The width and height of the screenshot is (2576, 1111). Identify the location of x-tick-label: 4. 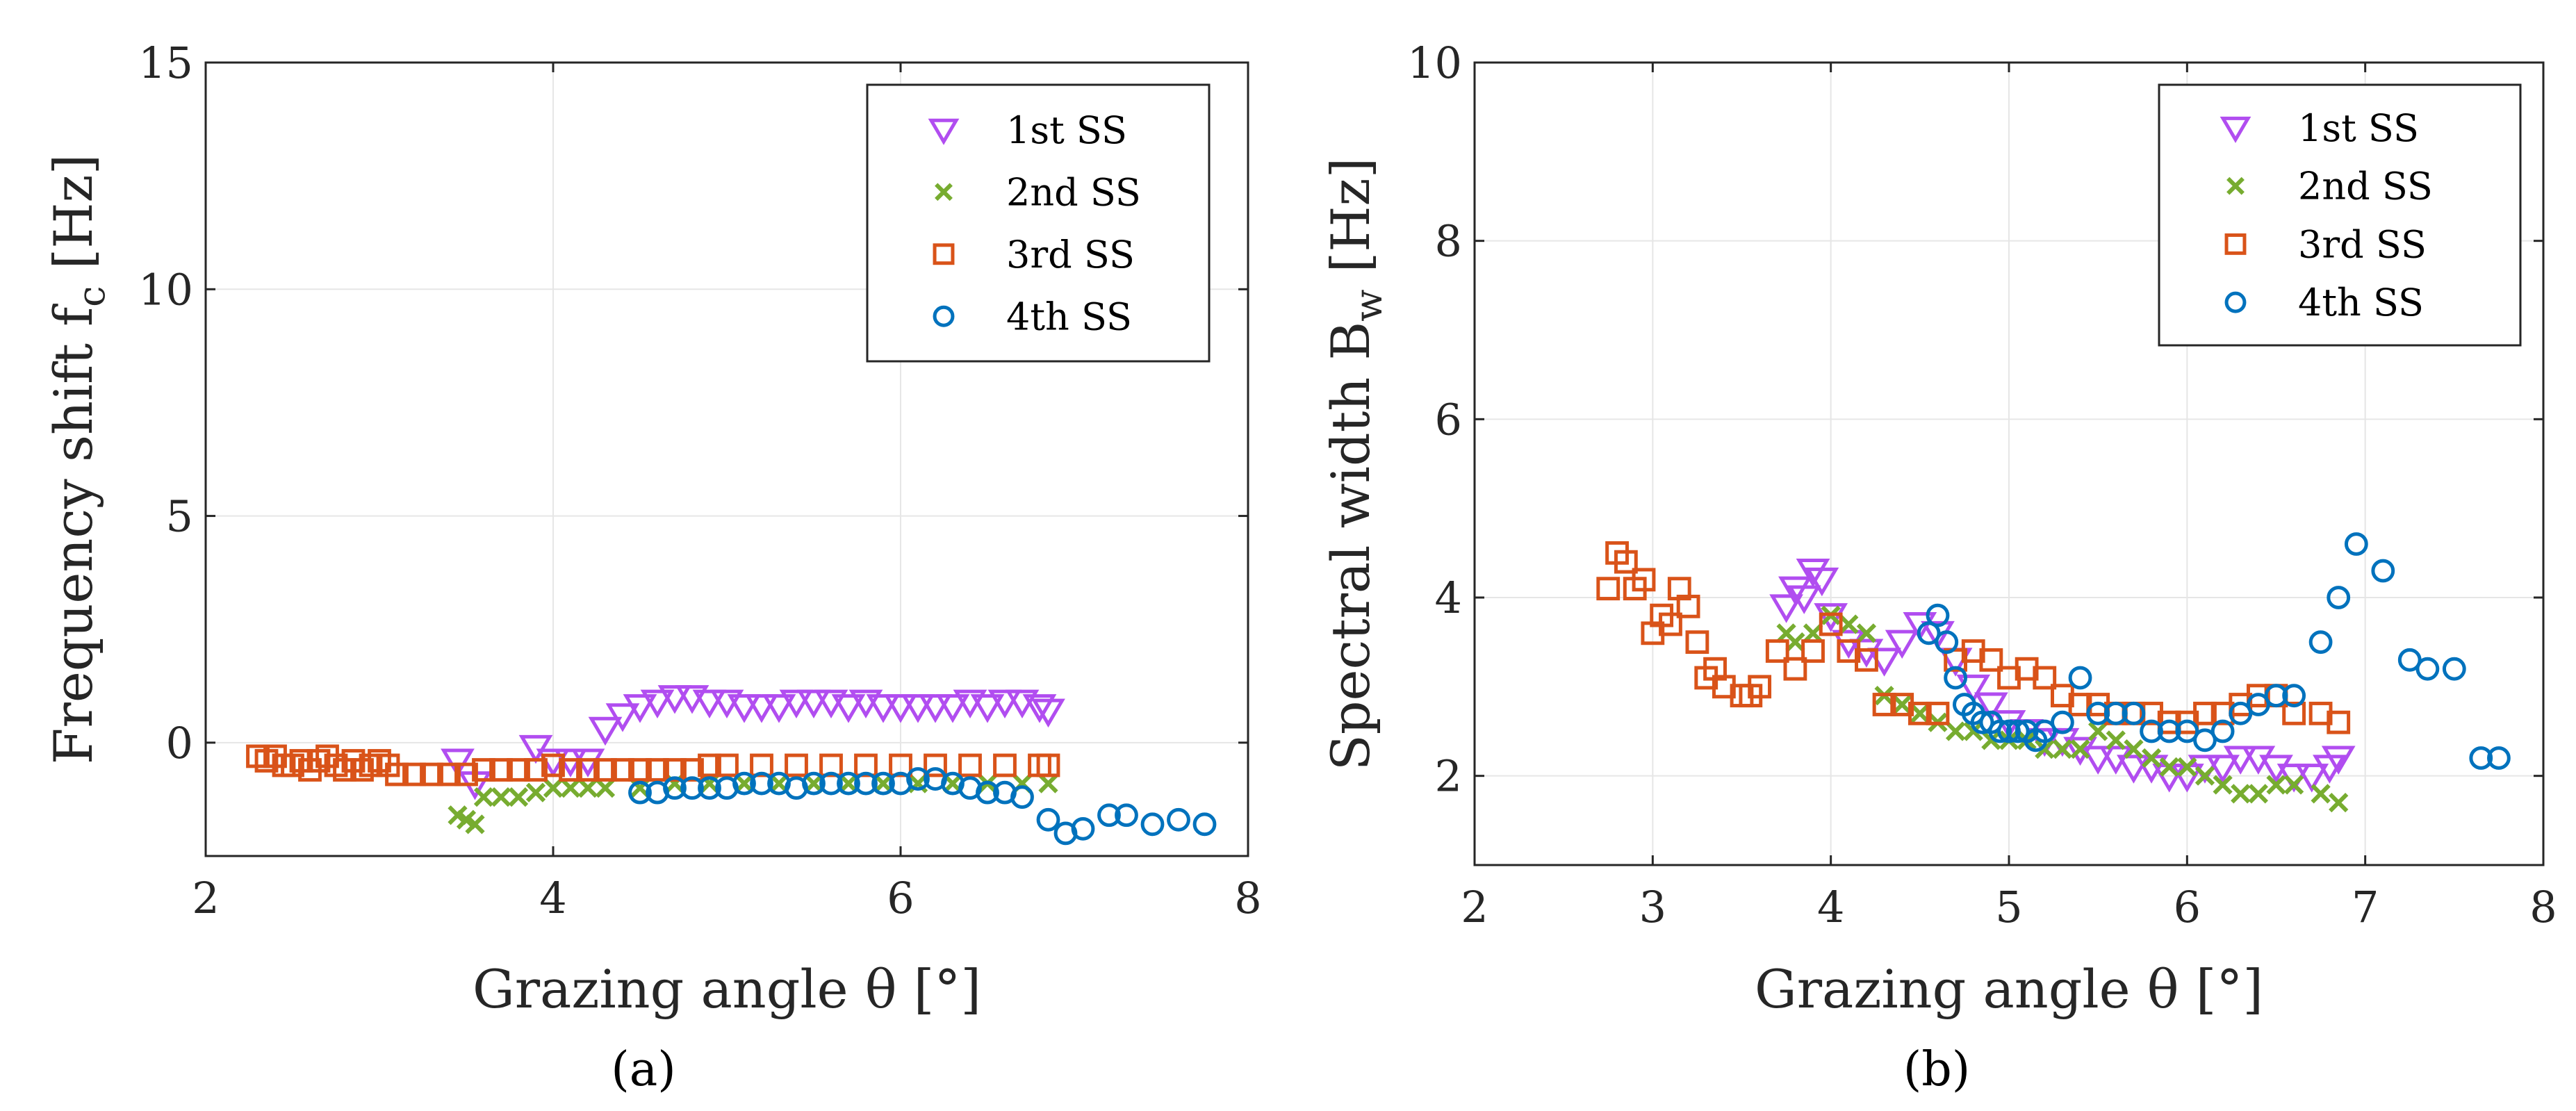
(1831, 907).